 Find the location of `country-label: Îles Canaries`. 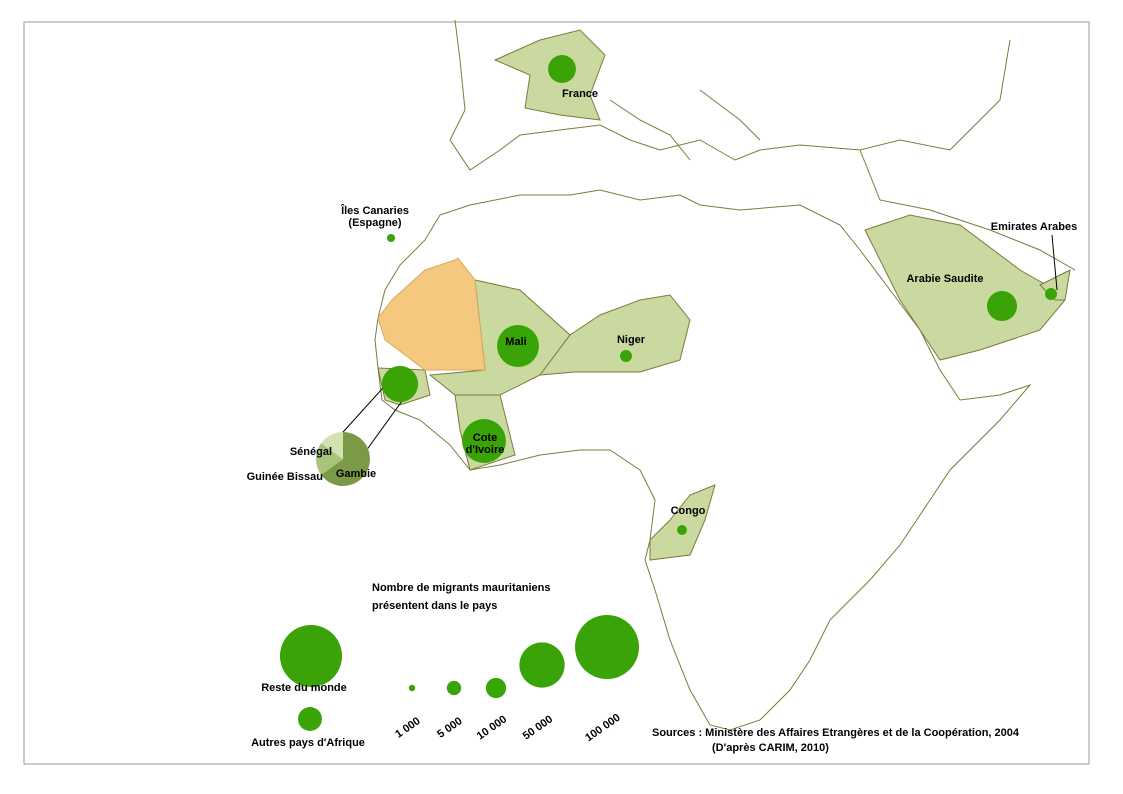

country-label: Îles Canaries is located at coordinates (374, 210).